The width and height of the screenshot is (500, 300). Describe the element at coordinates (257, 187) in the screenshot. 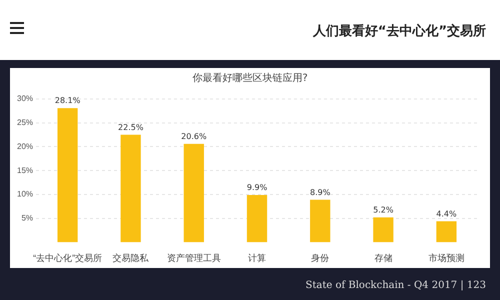

I see `data-label: 9.9%` at that location.